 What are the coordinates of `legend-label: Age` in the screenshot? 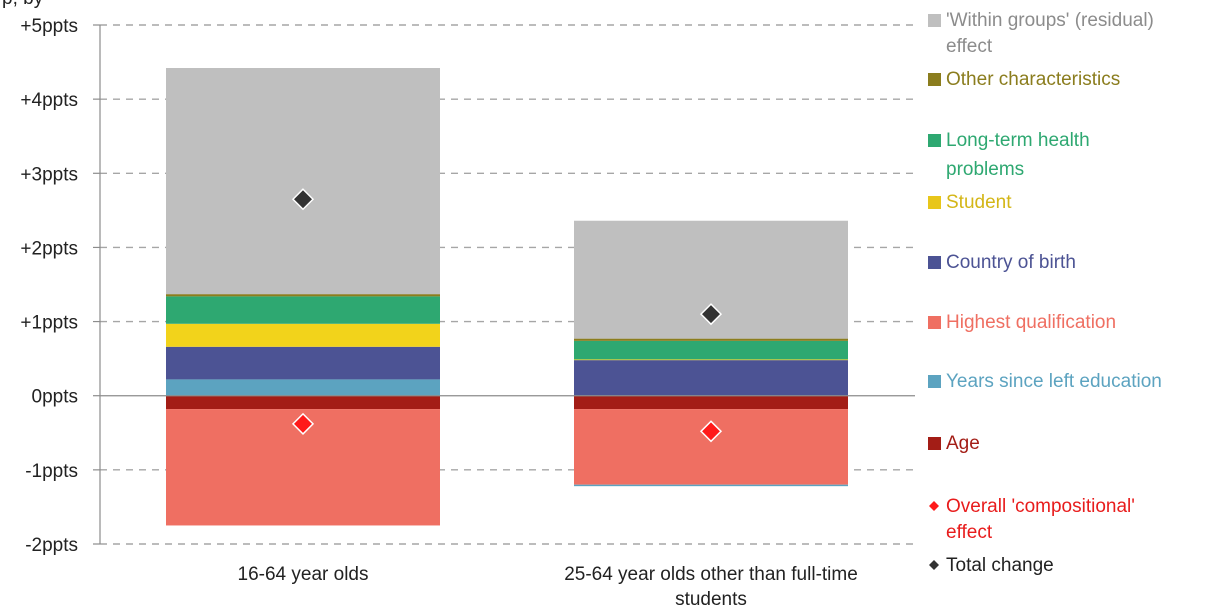 It's located at (963, 443).